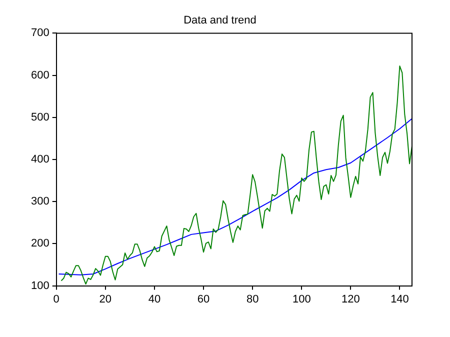 This screenshot has height=337, width=450. What do you see at coordinates (220, 20) in the screenshot?
I see `chart-title: Data and trend` at bounding box center [220, 20].